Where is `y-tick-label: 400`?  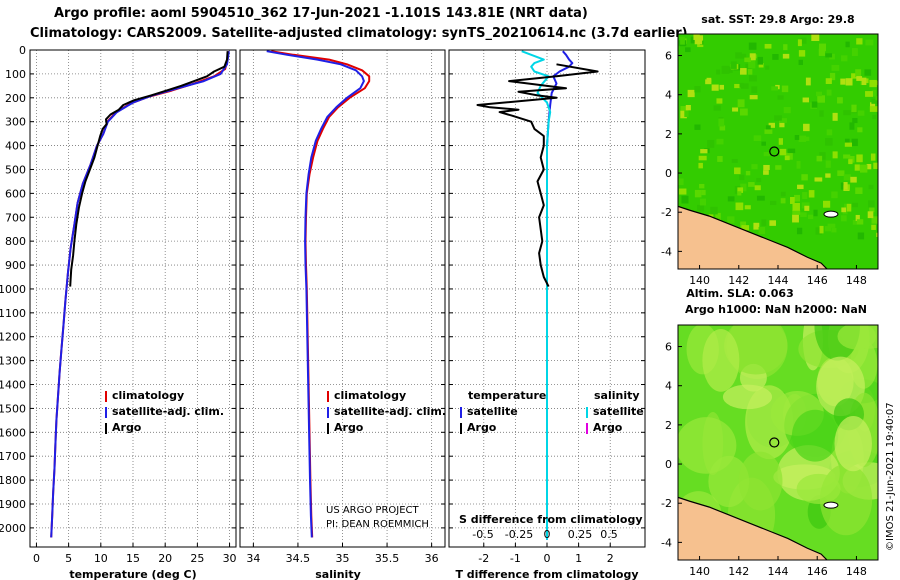 y-tick-label: 400 is located at coordinates (15, 146).